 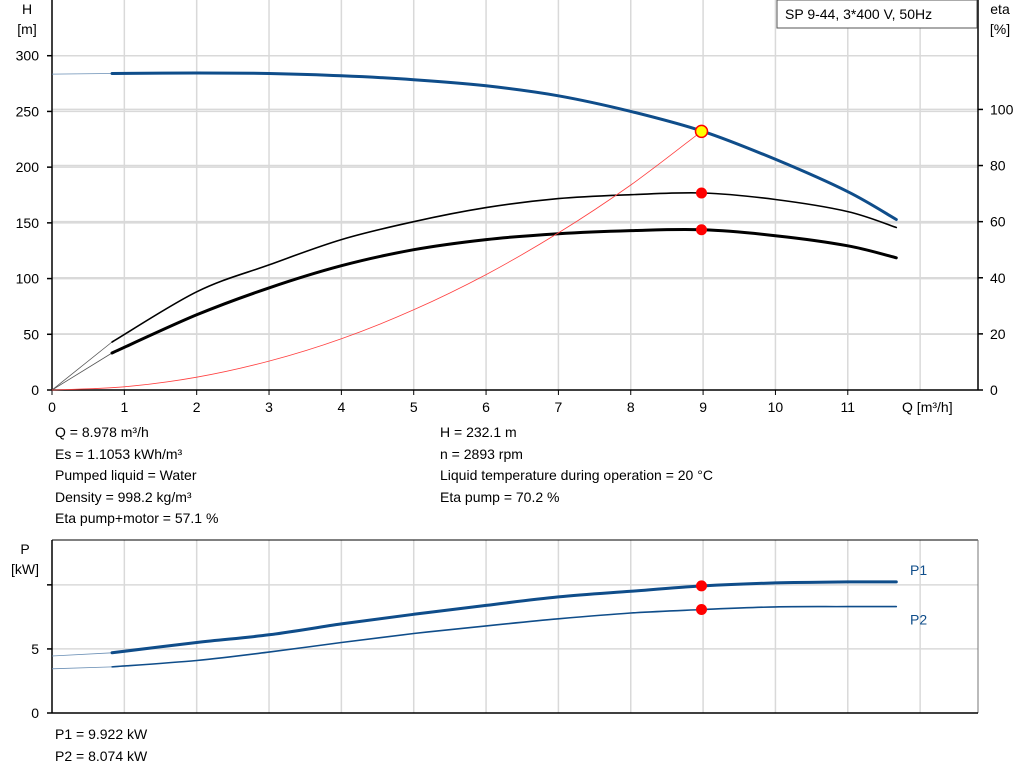 I want to click on y-tick-label-left: 100, so click(x=28, y=279).